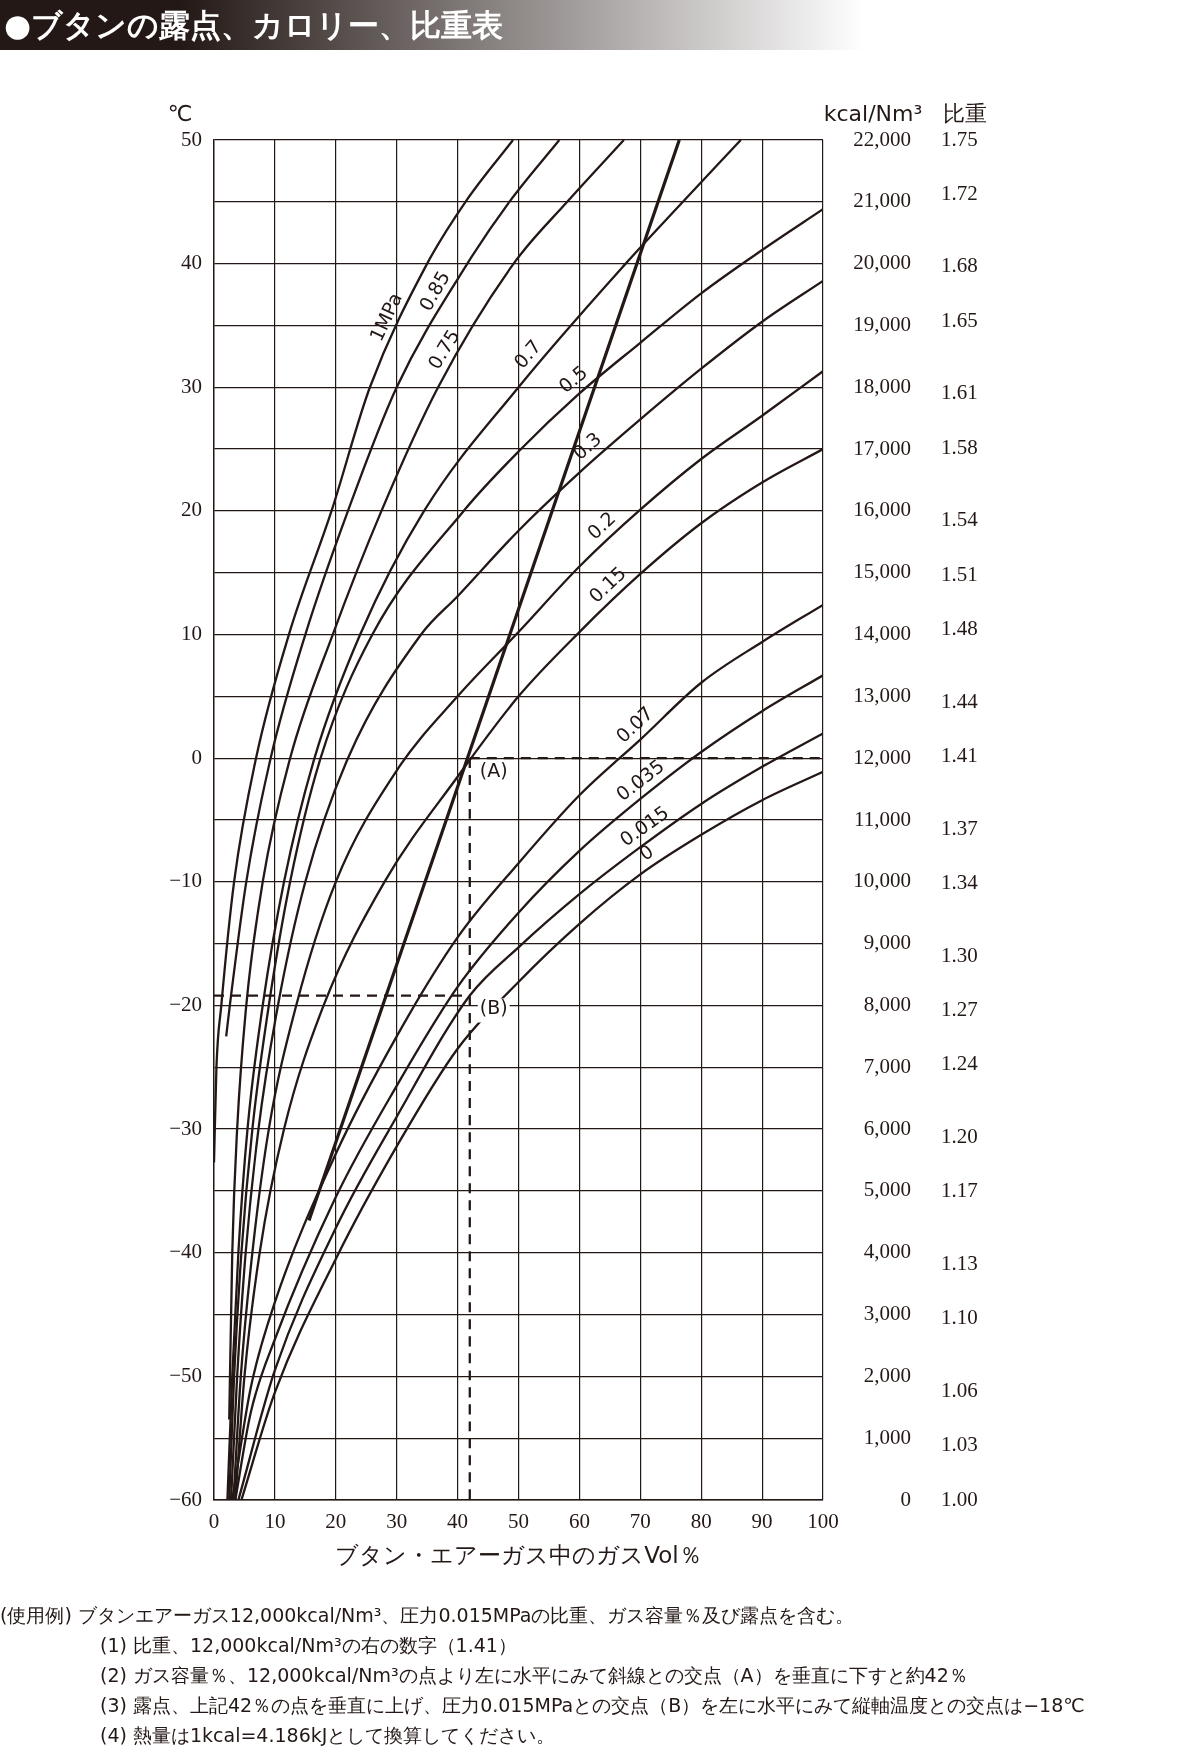 The image size is (1200, 1763). What do you see at coordinates (959, 1262) in the screenshot?
I see `y3-tick-label: 1.13` at bounding box center [959, 1262].